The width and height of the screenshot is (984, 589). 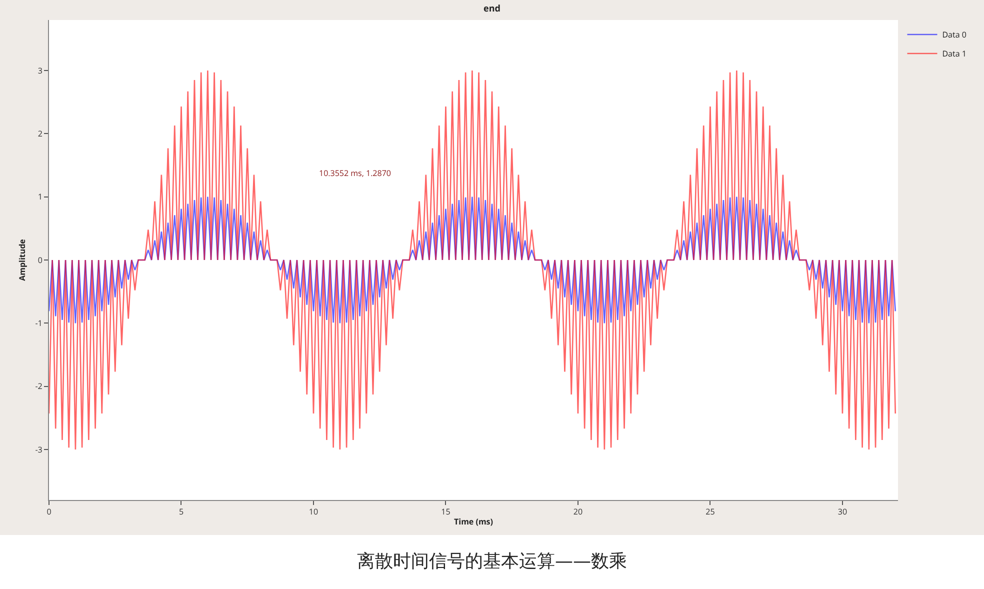 What do you see at coordinates (474, 522) in the screenshot?
I see `x-axis-title: Time (ms)` at bounding box center [474, 522].